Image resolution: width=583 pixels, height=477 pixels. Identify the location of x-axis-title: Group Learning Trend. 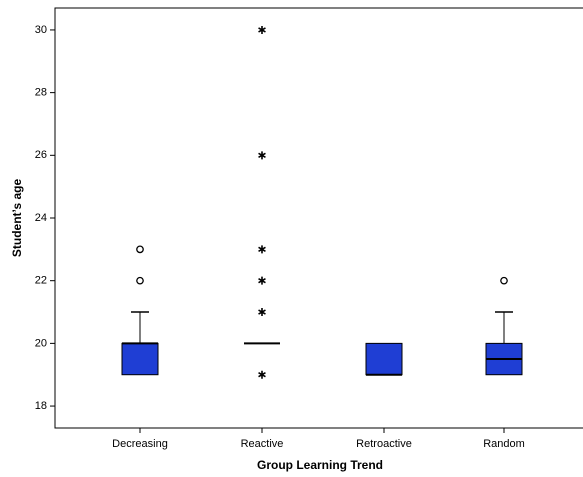
(320, 465).